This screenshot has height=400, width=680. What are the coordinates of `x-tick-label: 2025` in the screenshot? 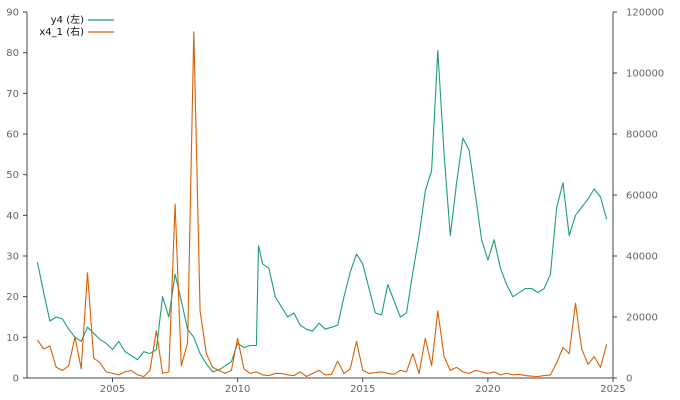 It's located at (612, 389).